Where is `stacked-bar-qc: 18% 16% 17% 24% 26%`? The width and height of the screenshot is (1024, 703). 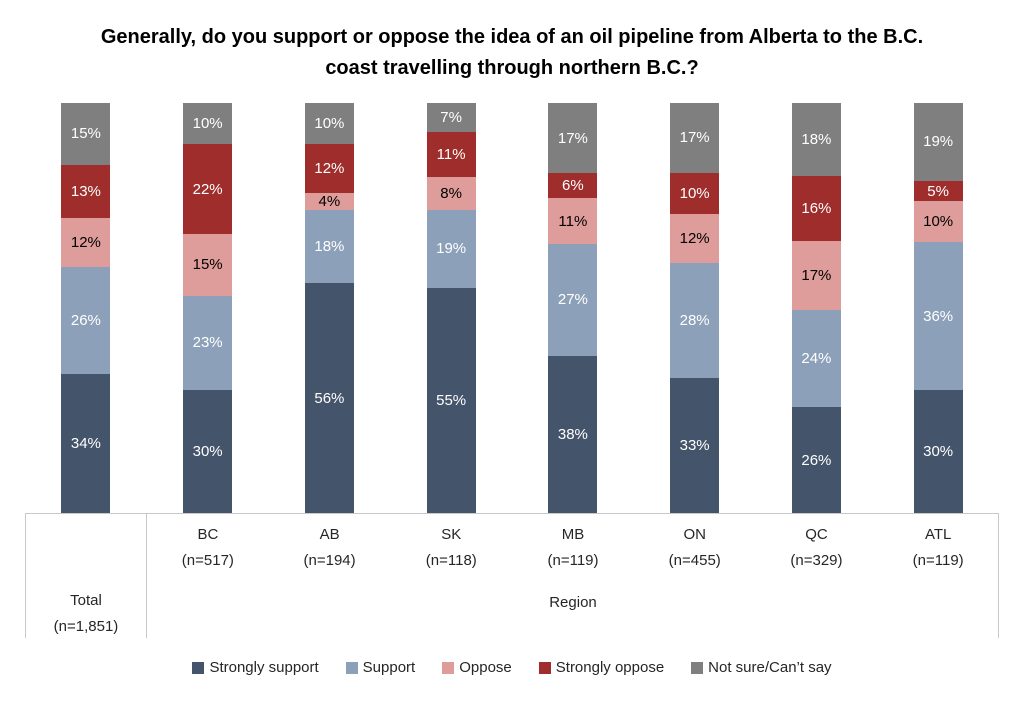
stacked-bar-qc: 18% 16% 17% 24% 26% is located at coordinates (816, 308).